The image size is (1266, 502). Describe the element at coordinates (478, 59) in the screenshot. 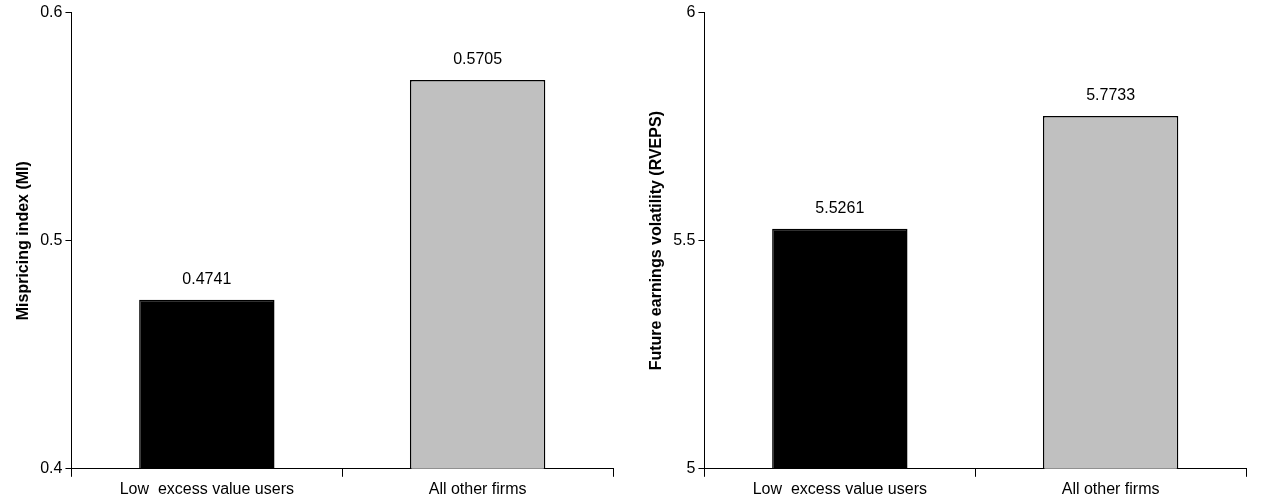

I see `data-label: 0.5705` at that location.